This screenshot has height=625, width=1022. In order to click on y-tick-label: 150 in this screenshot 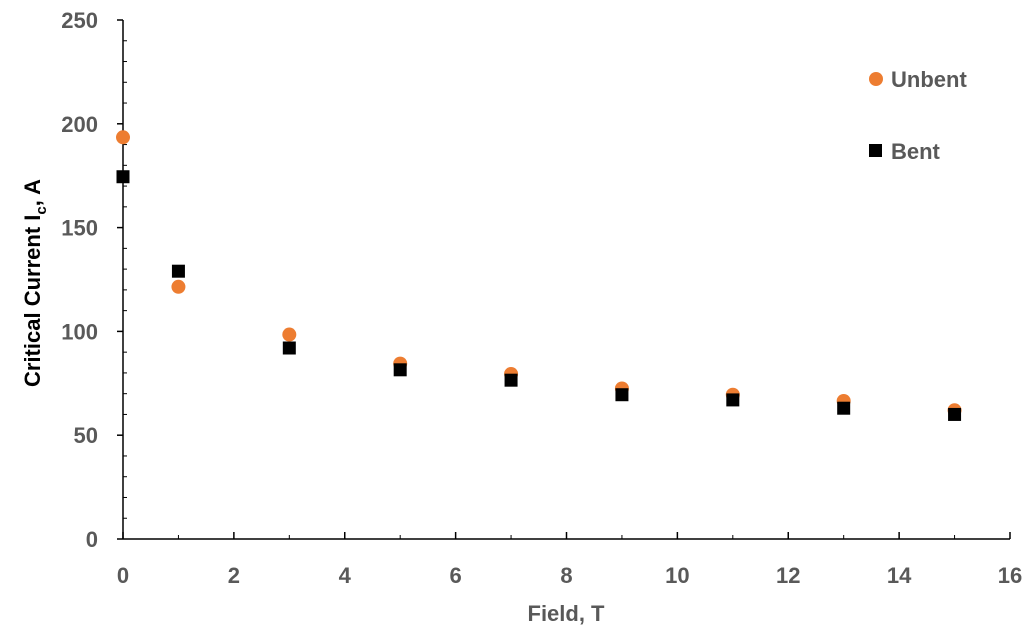, I will do `click(79, 228)`.